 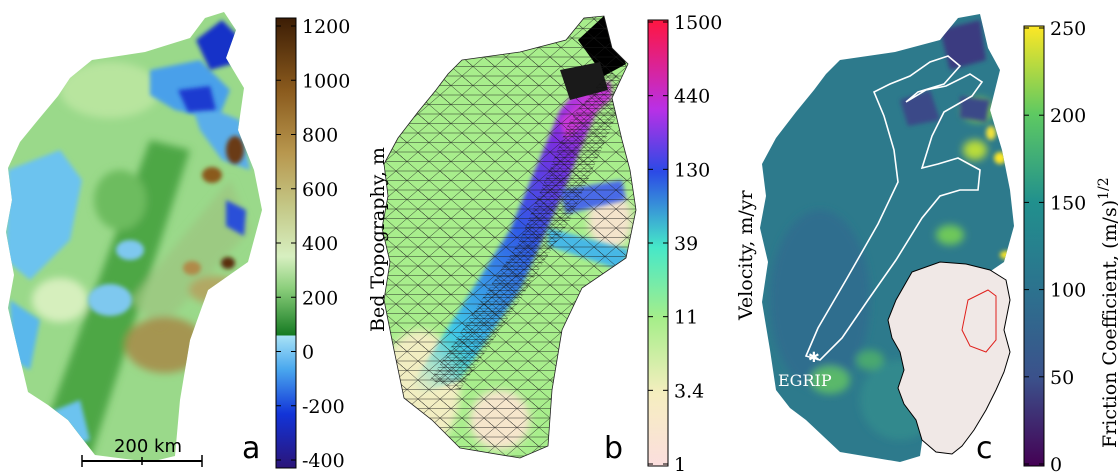 What do you see at coordinates (378, 239) in the screenshot?
I see `colorbar-a-label: Bed Topography, m` at bounding box center [378, 239].